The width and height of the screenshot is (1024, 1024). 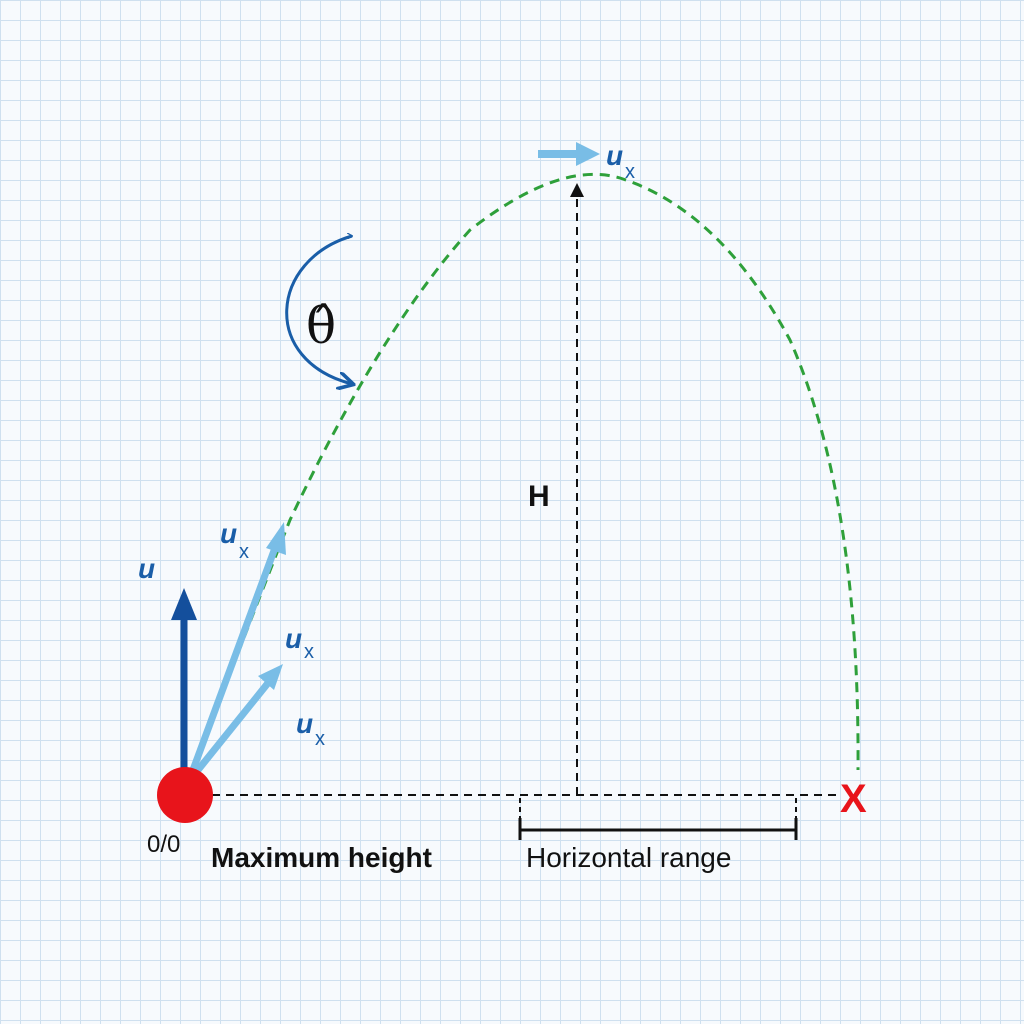 What do you see at coordinates (163, 844) in the screenshot?
I see `origin-label: 0/0` at bounding box center [163, 844].